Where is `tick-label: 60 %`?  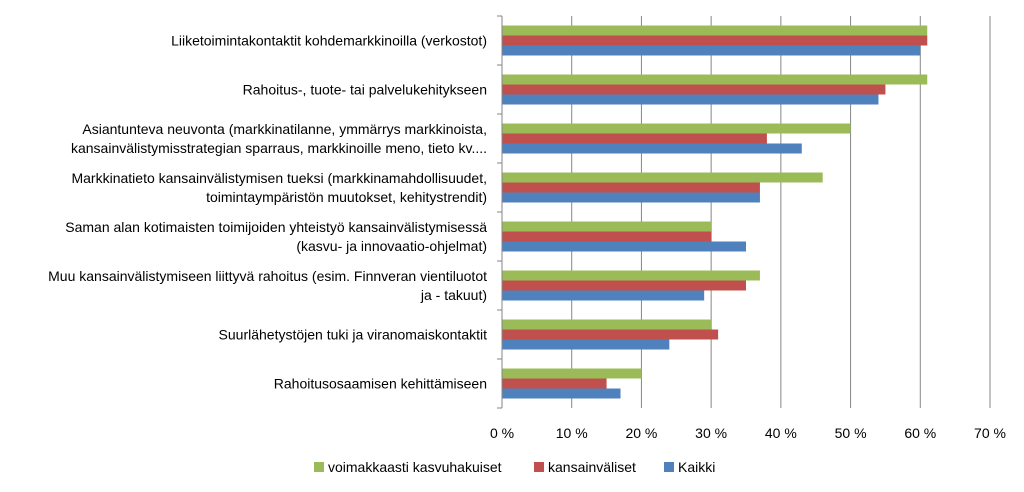
tick-label: 60 % is located at coordinates (920, 433).